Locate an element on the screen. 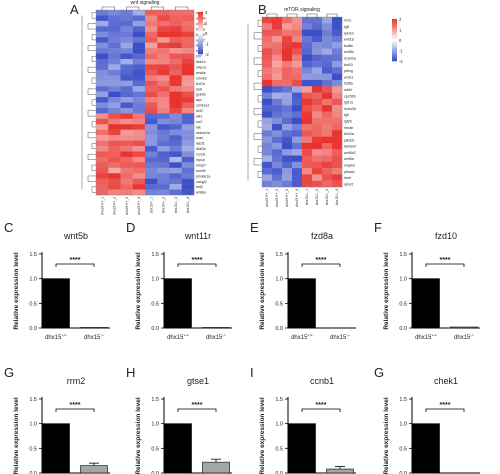 This screenshot has height=474, width=500. heatmap-row-label: igf1ra is located at coordinates (348, 103).